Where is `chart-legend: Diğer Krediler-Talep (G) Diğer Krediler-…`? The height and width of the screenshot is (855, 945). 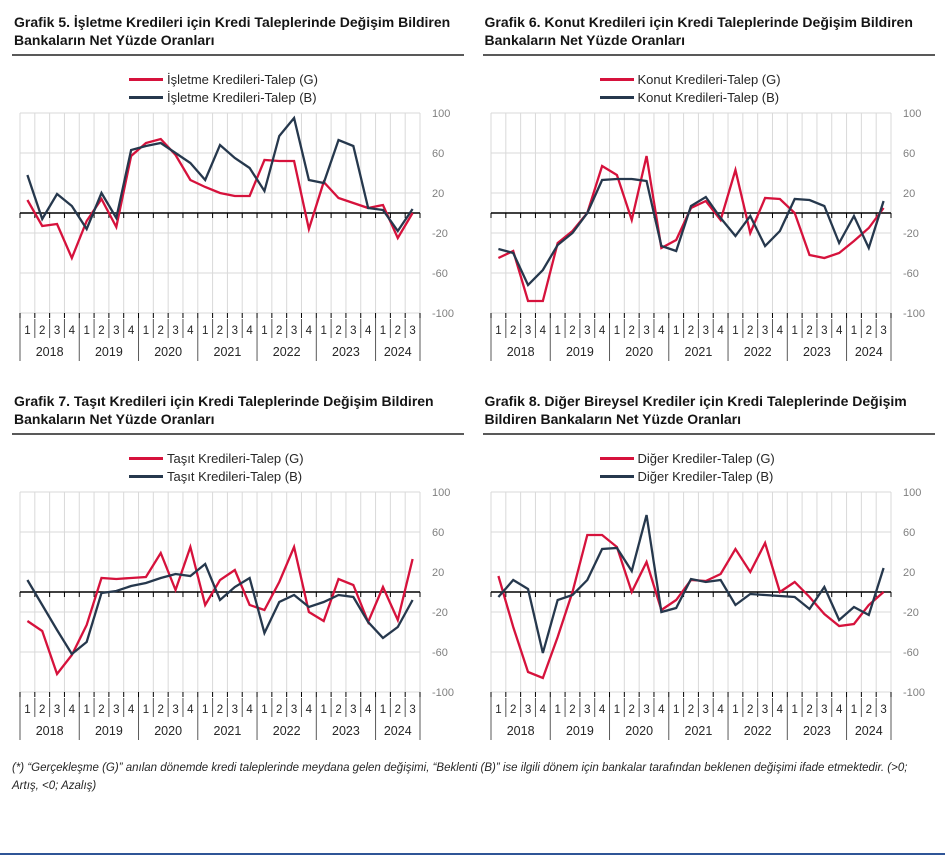
chart-legend: Diğer Krediler-Talep (G) Diğer Krediler-… is located at coordinates (709, 467).